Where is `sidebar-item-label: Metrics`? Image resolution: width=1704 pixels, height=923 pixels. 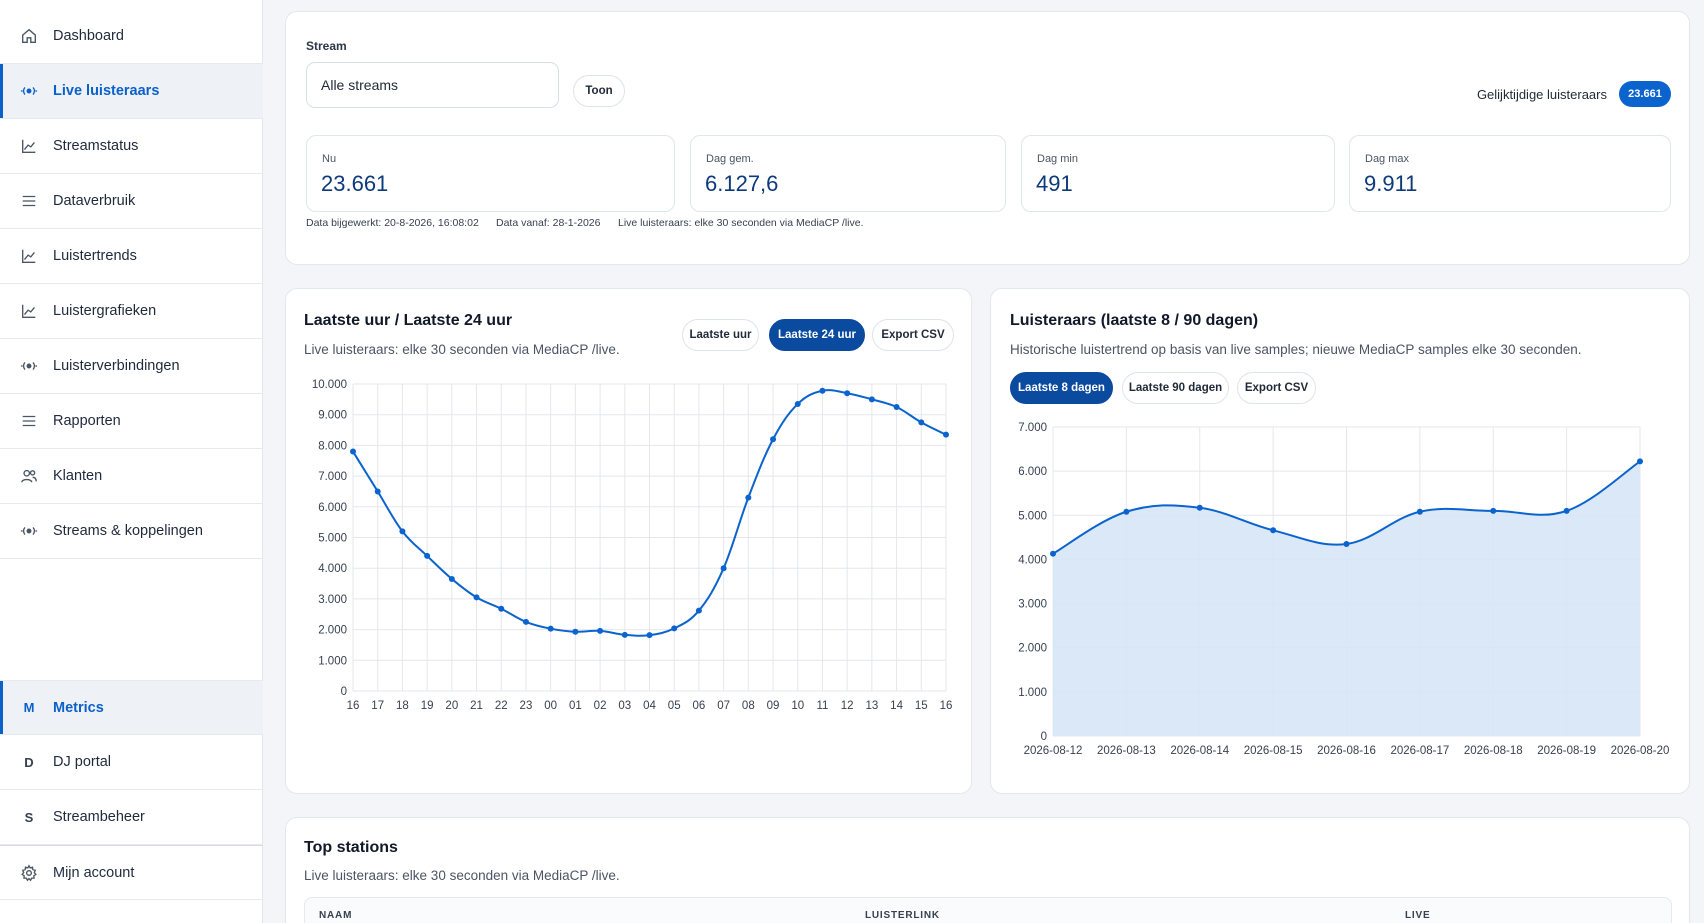 sidebar-item-label: Metrics is located at coordinates (78, 707).